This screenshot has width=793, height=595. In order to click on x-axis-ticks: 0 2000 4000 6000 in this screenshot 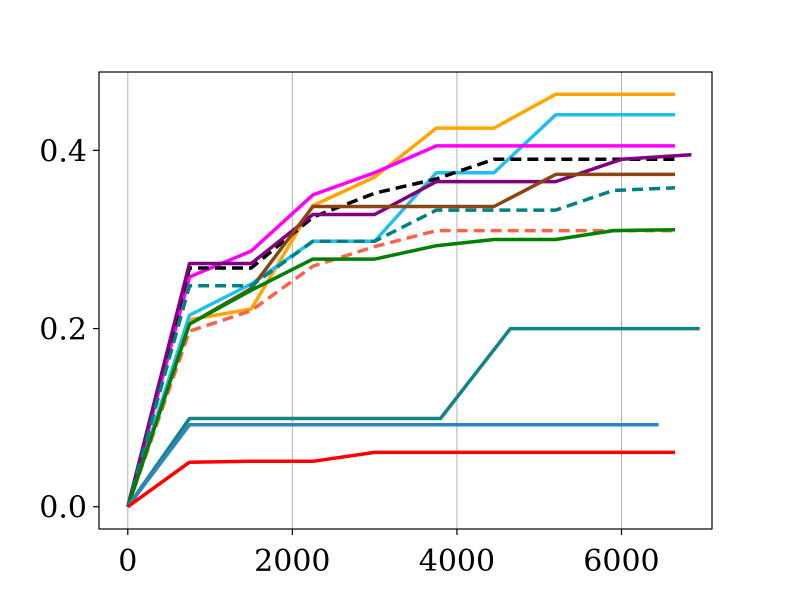, I will do `click(389, 554)`.